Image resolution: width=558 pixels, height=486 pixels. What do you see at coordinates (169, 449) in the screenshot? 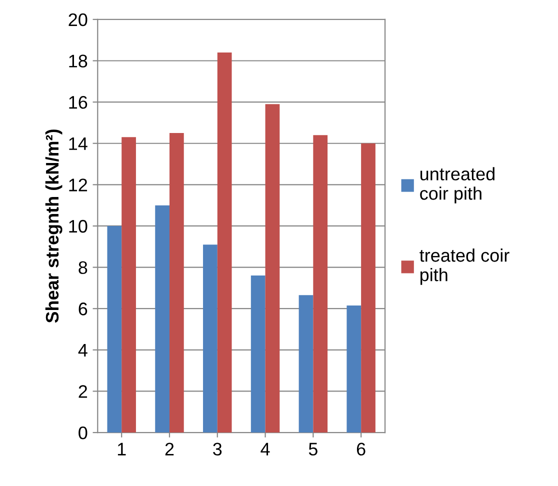
I see `x-tick-label: 2` at bounding box center [169, 449].